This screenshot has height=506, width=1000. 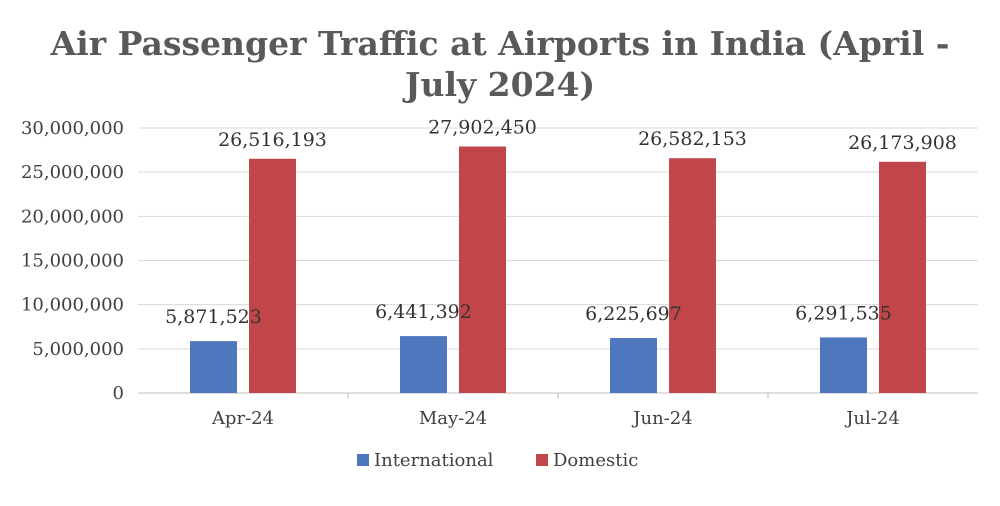 I want to click on y-tick-label: 30,000,000, so click(x=72, y=128).